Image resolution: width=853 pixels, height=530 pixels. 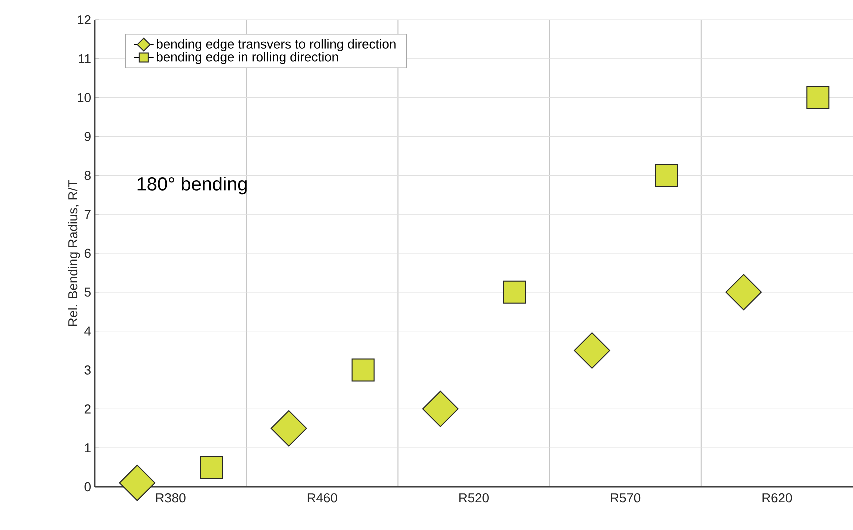 I want to click on legend-label: bending edge transvers to rolling direction, so click(x=276, y=45).